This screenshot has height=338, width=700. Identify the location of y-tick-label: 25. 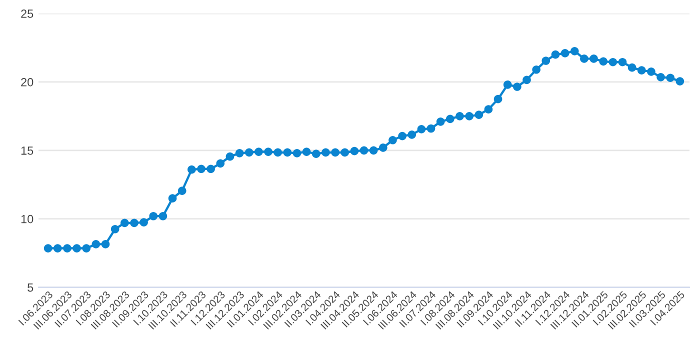
(27, 14).